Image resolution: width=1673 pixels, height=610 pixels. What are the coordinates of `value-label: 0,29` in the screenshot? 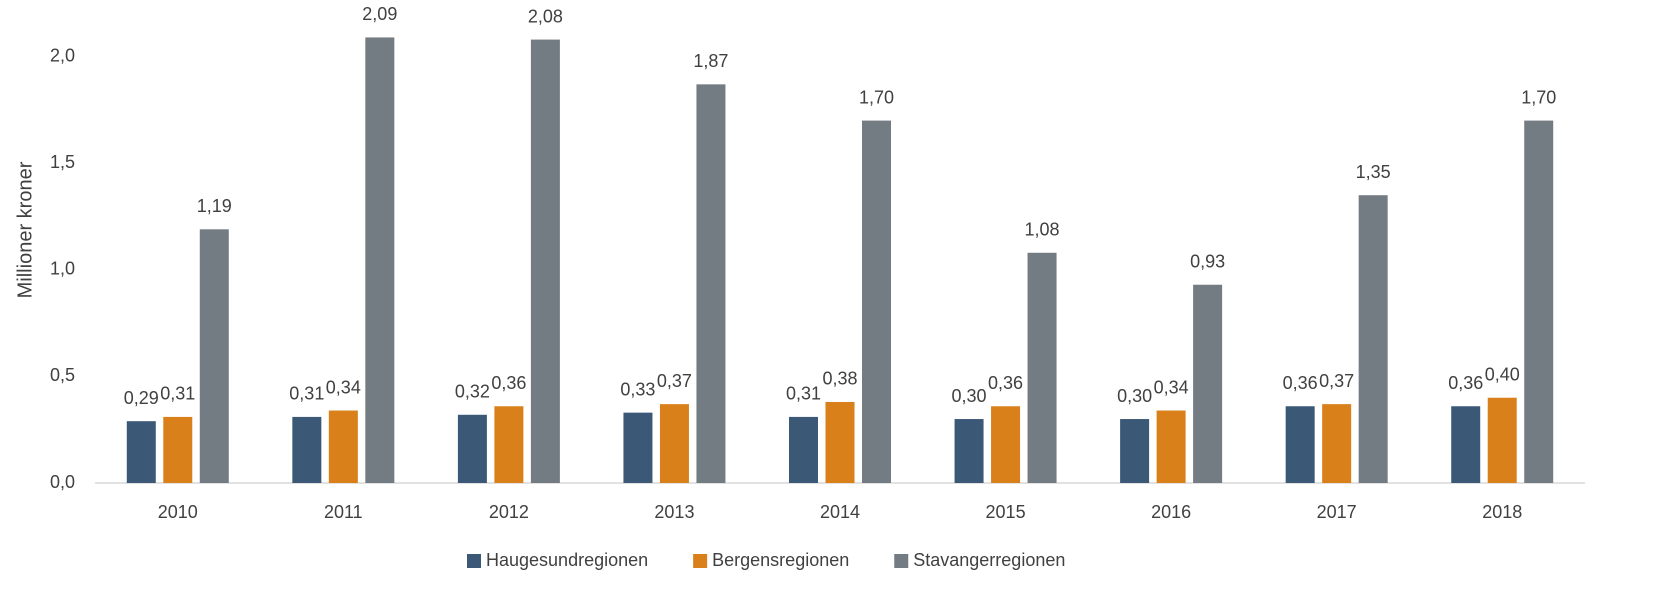 It's located at (141, 398).